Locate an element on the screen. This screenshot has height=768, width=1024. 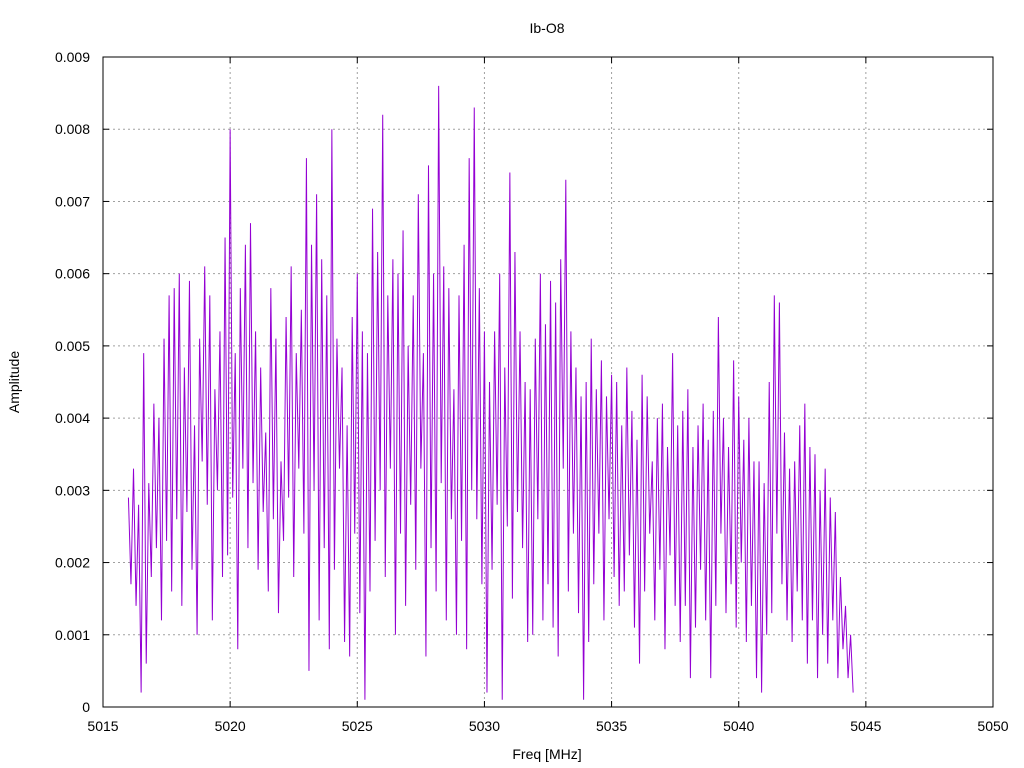
y-tick-label: 0.007 is located at coordinates (72, 201).